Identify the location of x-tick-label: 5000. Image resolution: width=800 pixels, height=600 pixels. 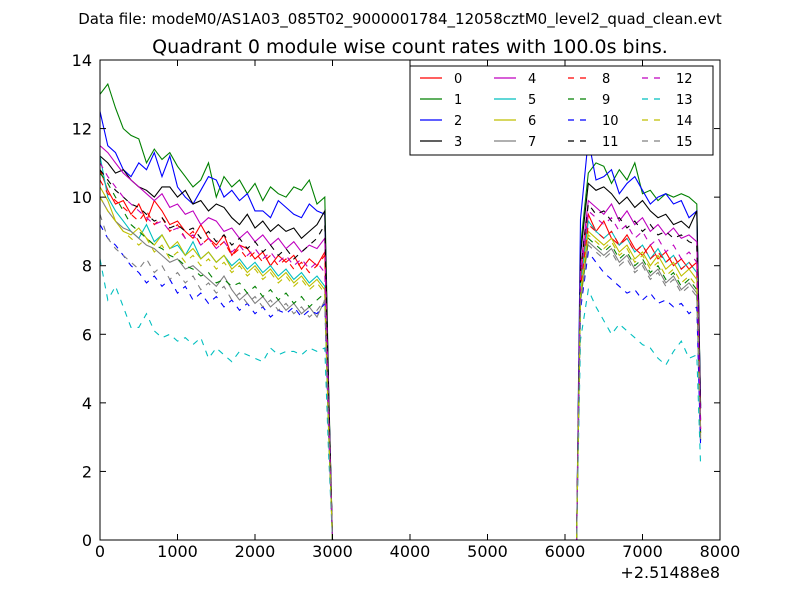
(487, 551).